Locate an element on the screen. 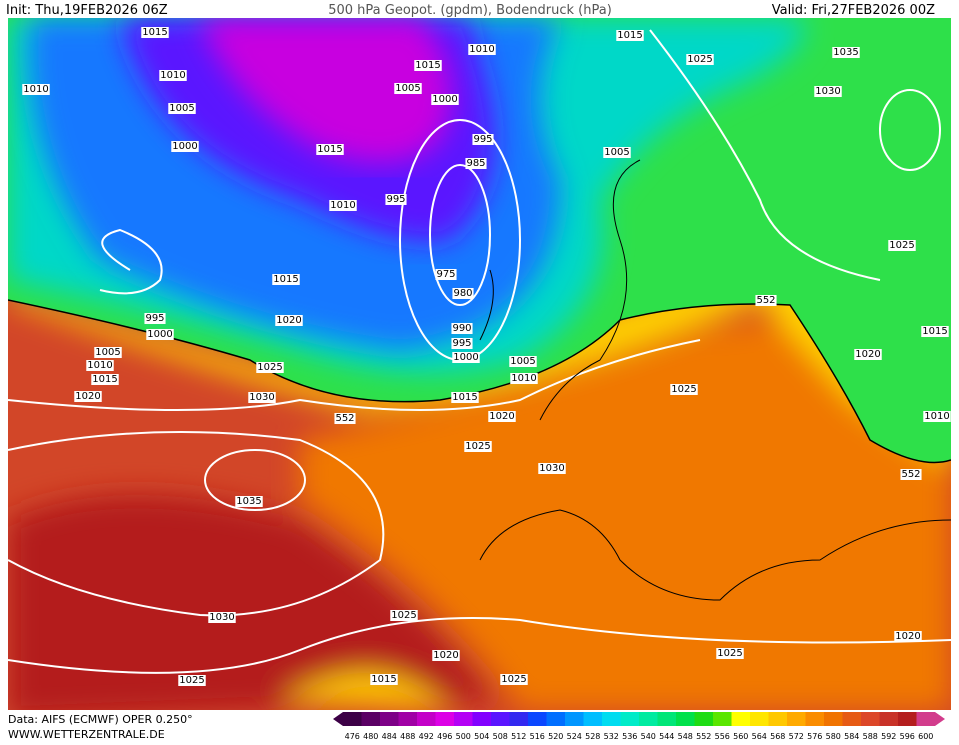  colorbar-label: 600 is located at coordinates (925, 736).